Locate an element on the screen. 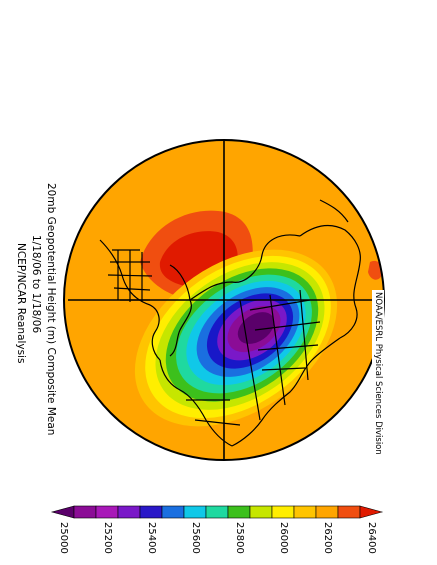 The width and height of the screenshot is (437, 565). colorbar-tick-label: 25000 is located at coordinates (63, 538).